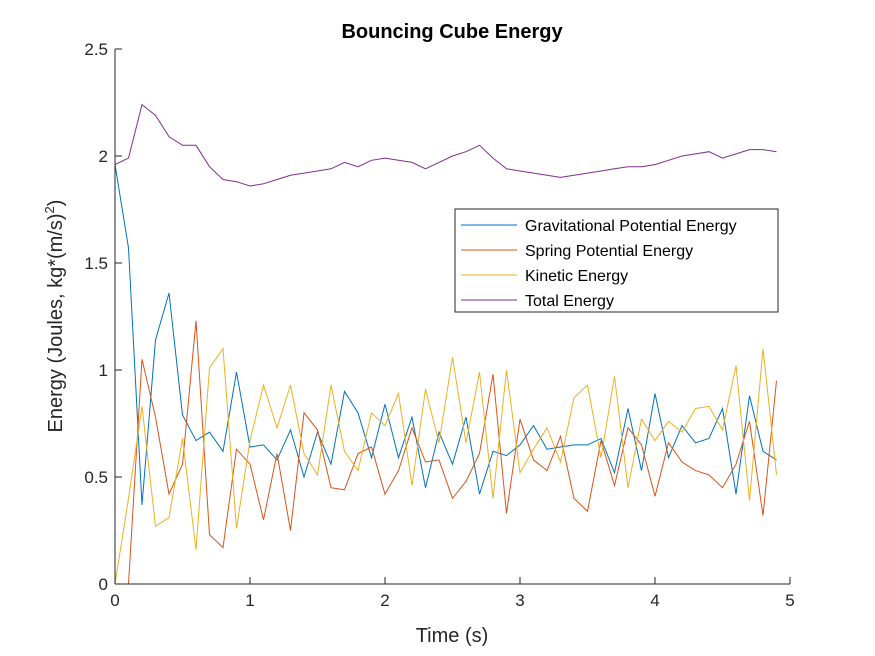 This screenshot has height=656, width=875. Describe the element at coordinates (569, 301) in the screenshot. I see `legend-label-4: Total Energy` at that location.